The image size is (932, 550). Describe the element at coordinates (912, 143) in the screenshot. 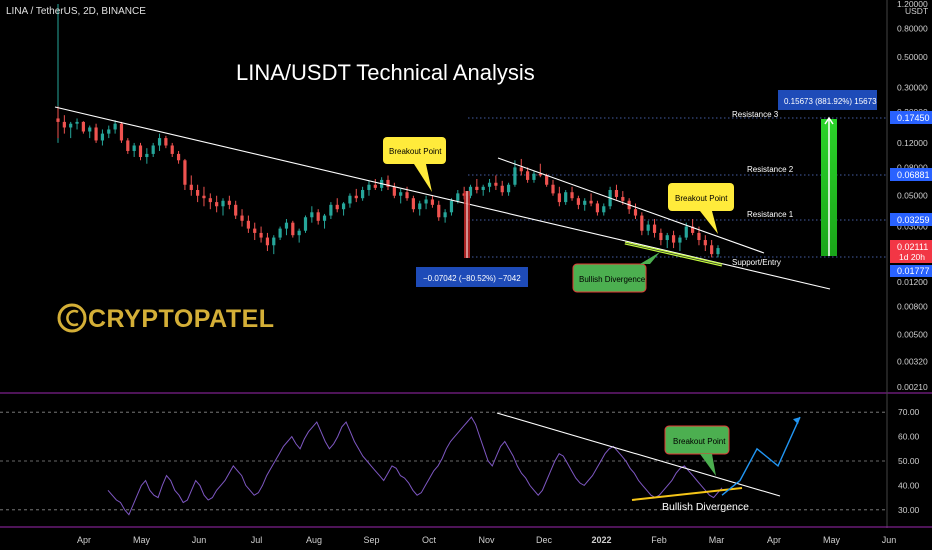

I see `price-tick-label: 0.12000` at that location.